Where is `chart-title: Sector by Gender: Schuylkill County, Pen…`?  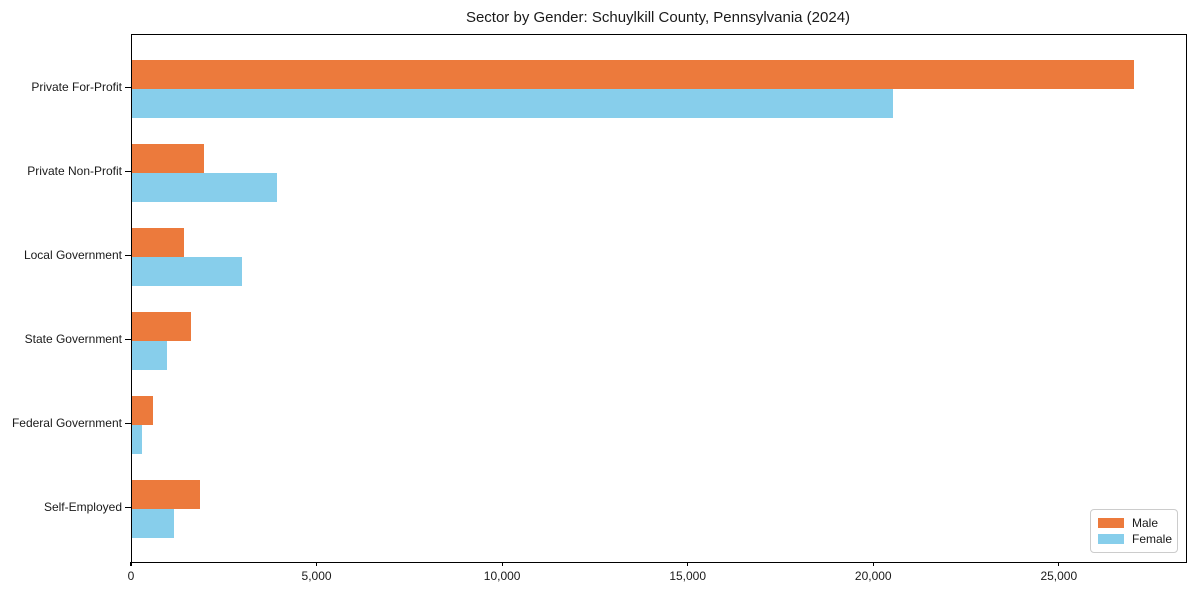
chart-title: Sector by Gender: Schuylkill County, Pen… is located at coordinates (658, 17).